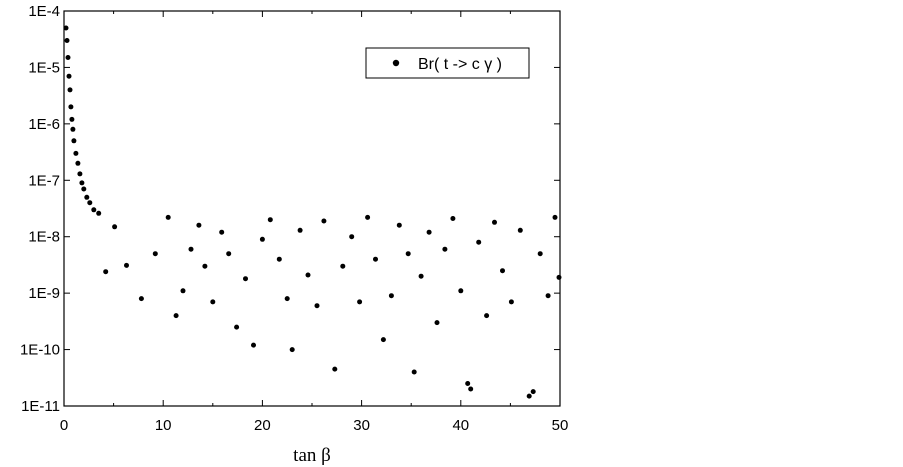  Describe the element at coordinates (44, 237) in the screenshot. I see `y-tick-label: 1E-8` at that location.